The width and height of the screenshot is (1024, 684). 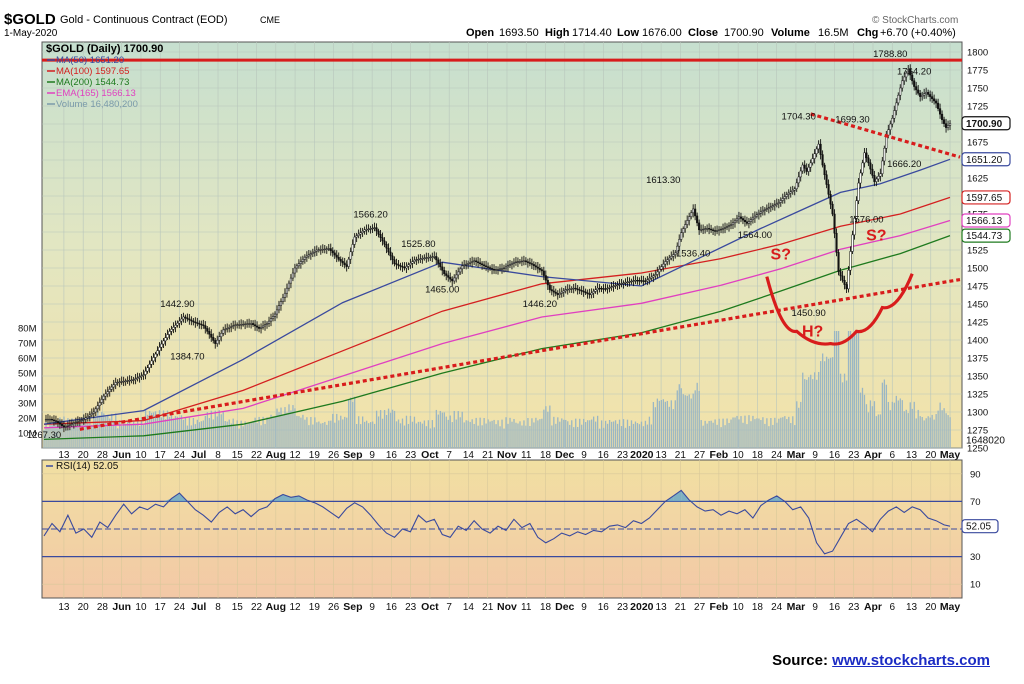 I want to click on rsi-x-tick-label: 19, so click(x=315, y=607).